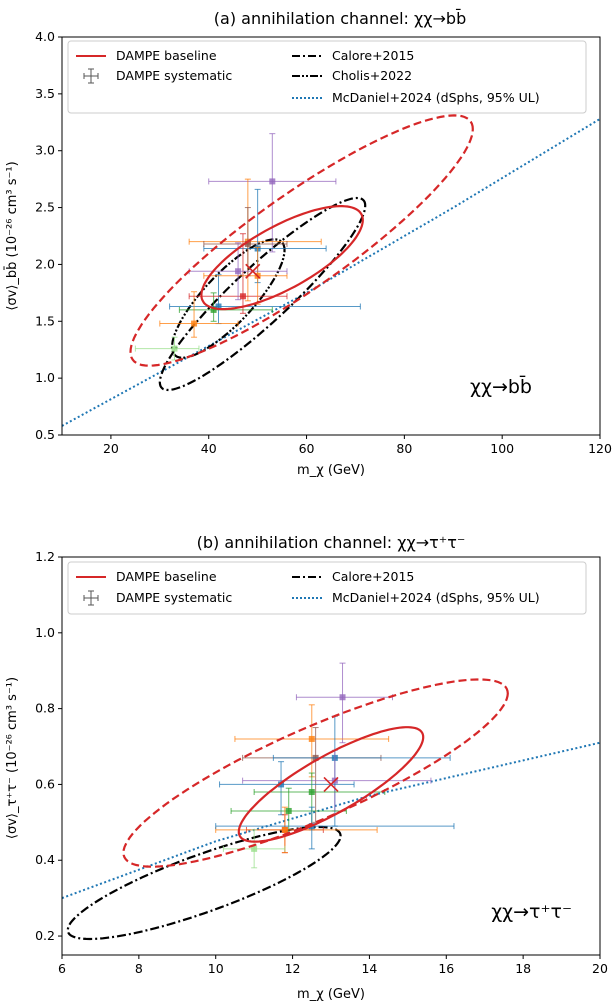 This screenshot has height=1004, width=612. Describe the element at coordinates (139, 968) in the screenshot. I see `panel-b-x-tick-label: 8` at that location.